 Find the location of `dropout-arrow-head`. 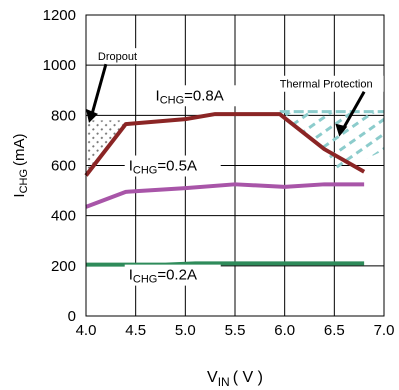

dropout-arrow-head is located at coordinates (91, 115).